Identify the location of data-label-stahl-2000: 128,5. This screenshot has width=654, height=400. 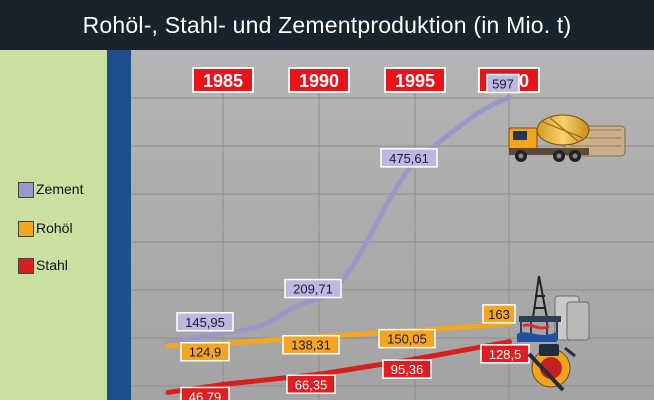
(505, 354).